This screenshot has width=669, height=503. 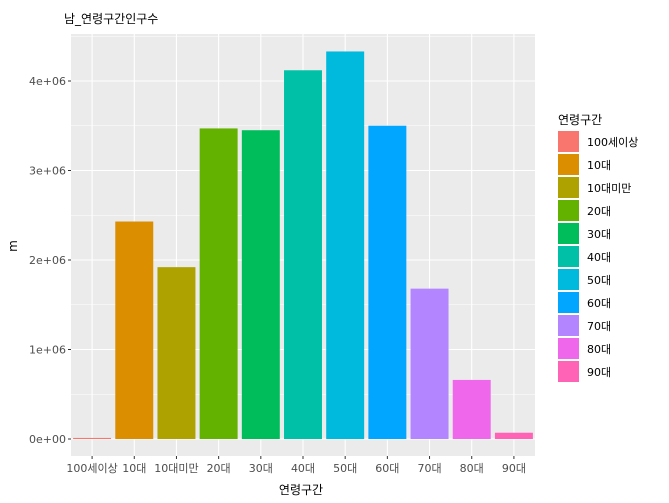 What do you see at coordinates (47, 81) in the screenshot?
I see `y-tick-label: 4e+06` at bounding box center [47, 81].